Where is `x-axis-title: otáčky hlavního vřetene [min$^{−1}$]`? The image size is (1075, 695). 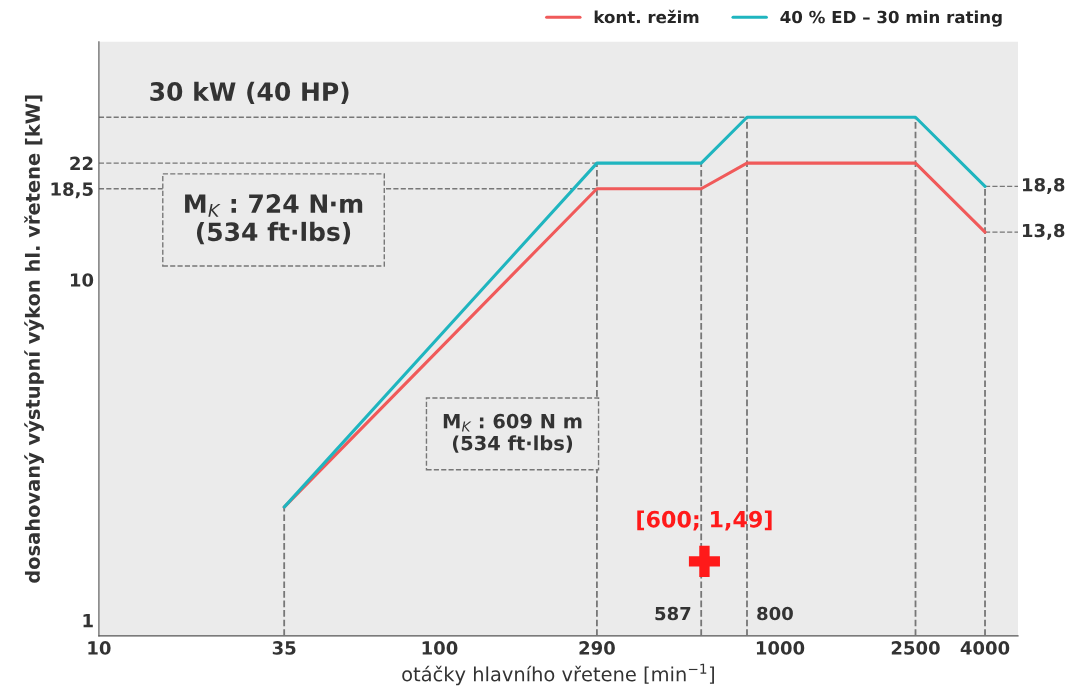 x-axis-title: otáčky hlavního vřetene [min$^{−1}$] is located at coordinates (558, 674).